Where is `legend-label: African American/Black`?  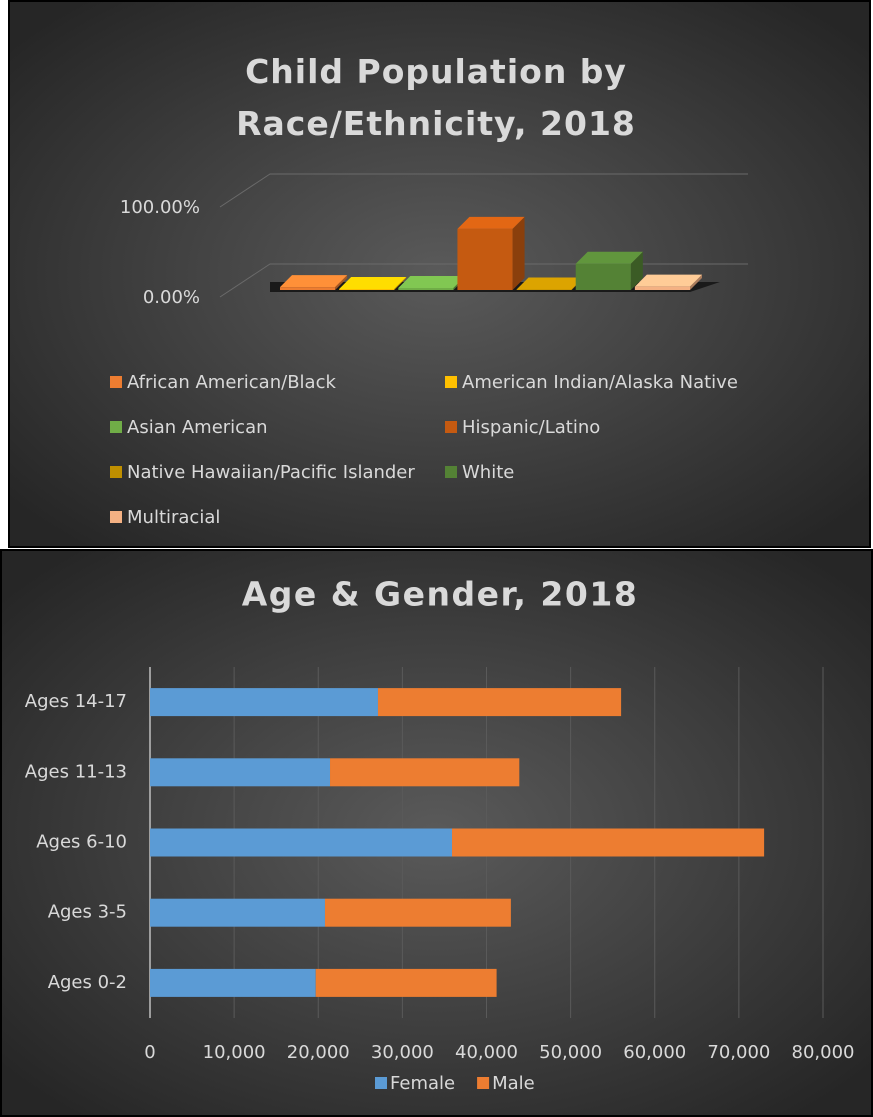
legend-label: African American/Black is located at coordinates (231, 382).